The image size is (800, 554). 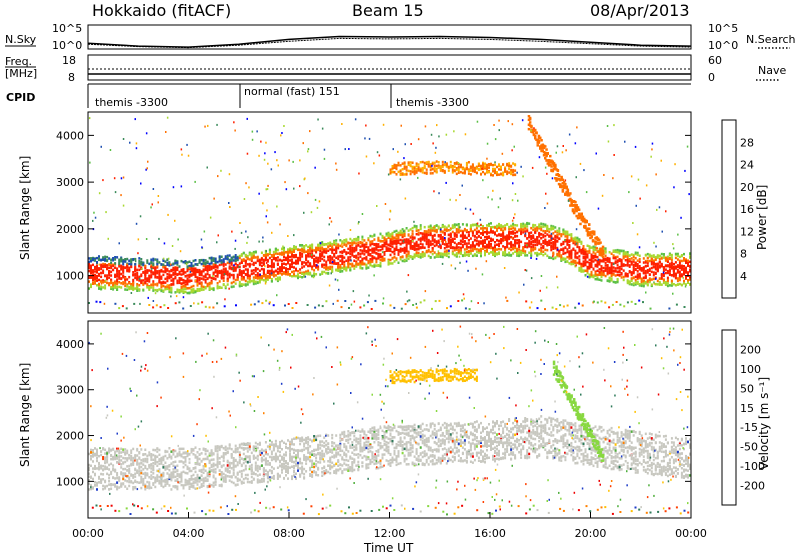 What do you see at coordinates (388, 10) in the screenshot?
I see `beam-title: Beam 15` at bounding box center [388, 10].